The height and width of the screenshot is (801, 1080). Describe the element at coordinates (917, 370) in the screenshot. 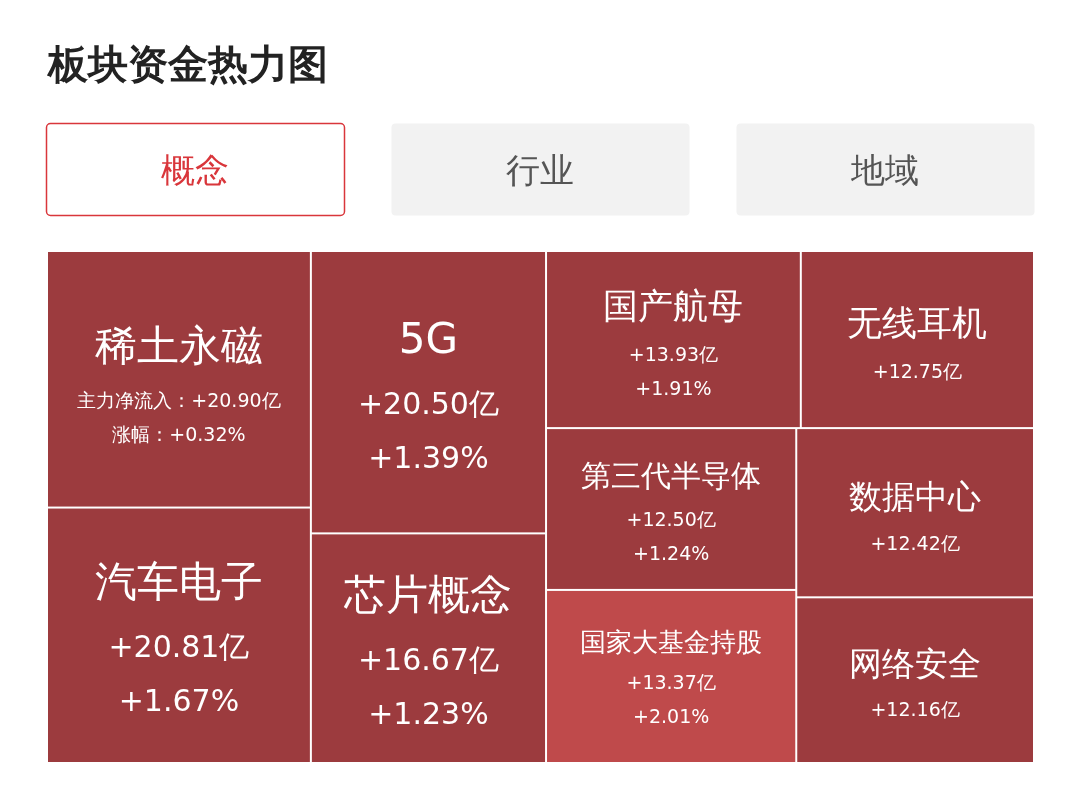

I see `data-label: +12.75亿` at that location.